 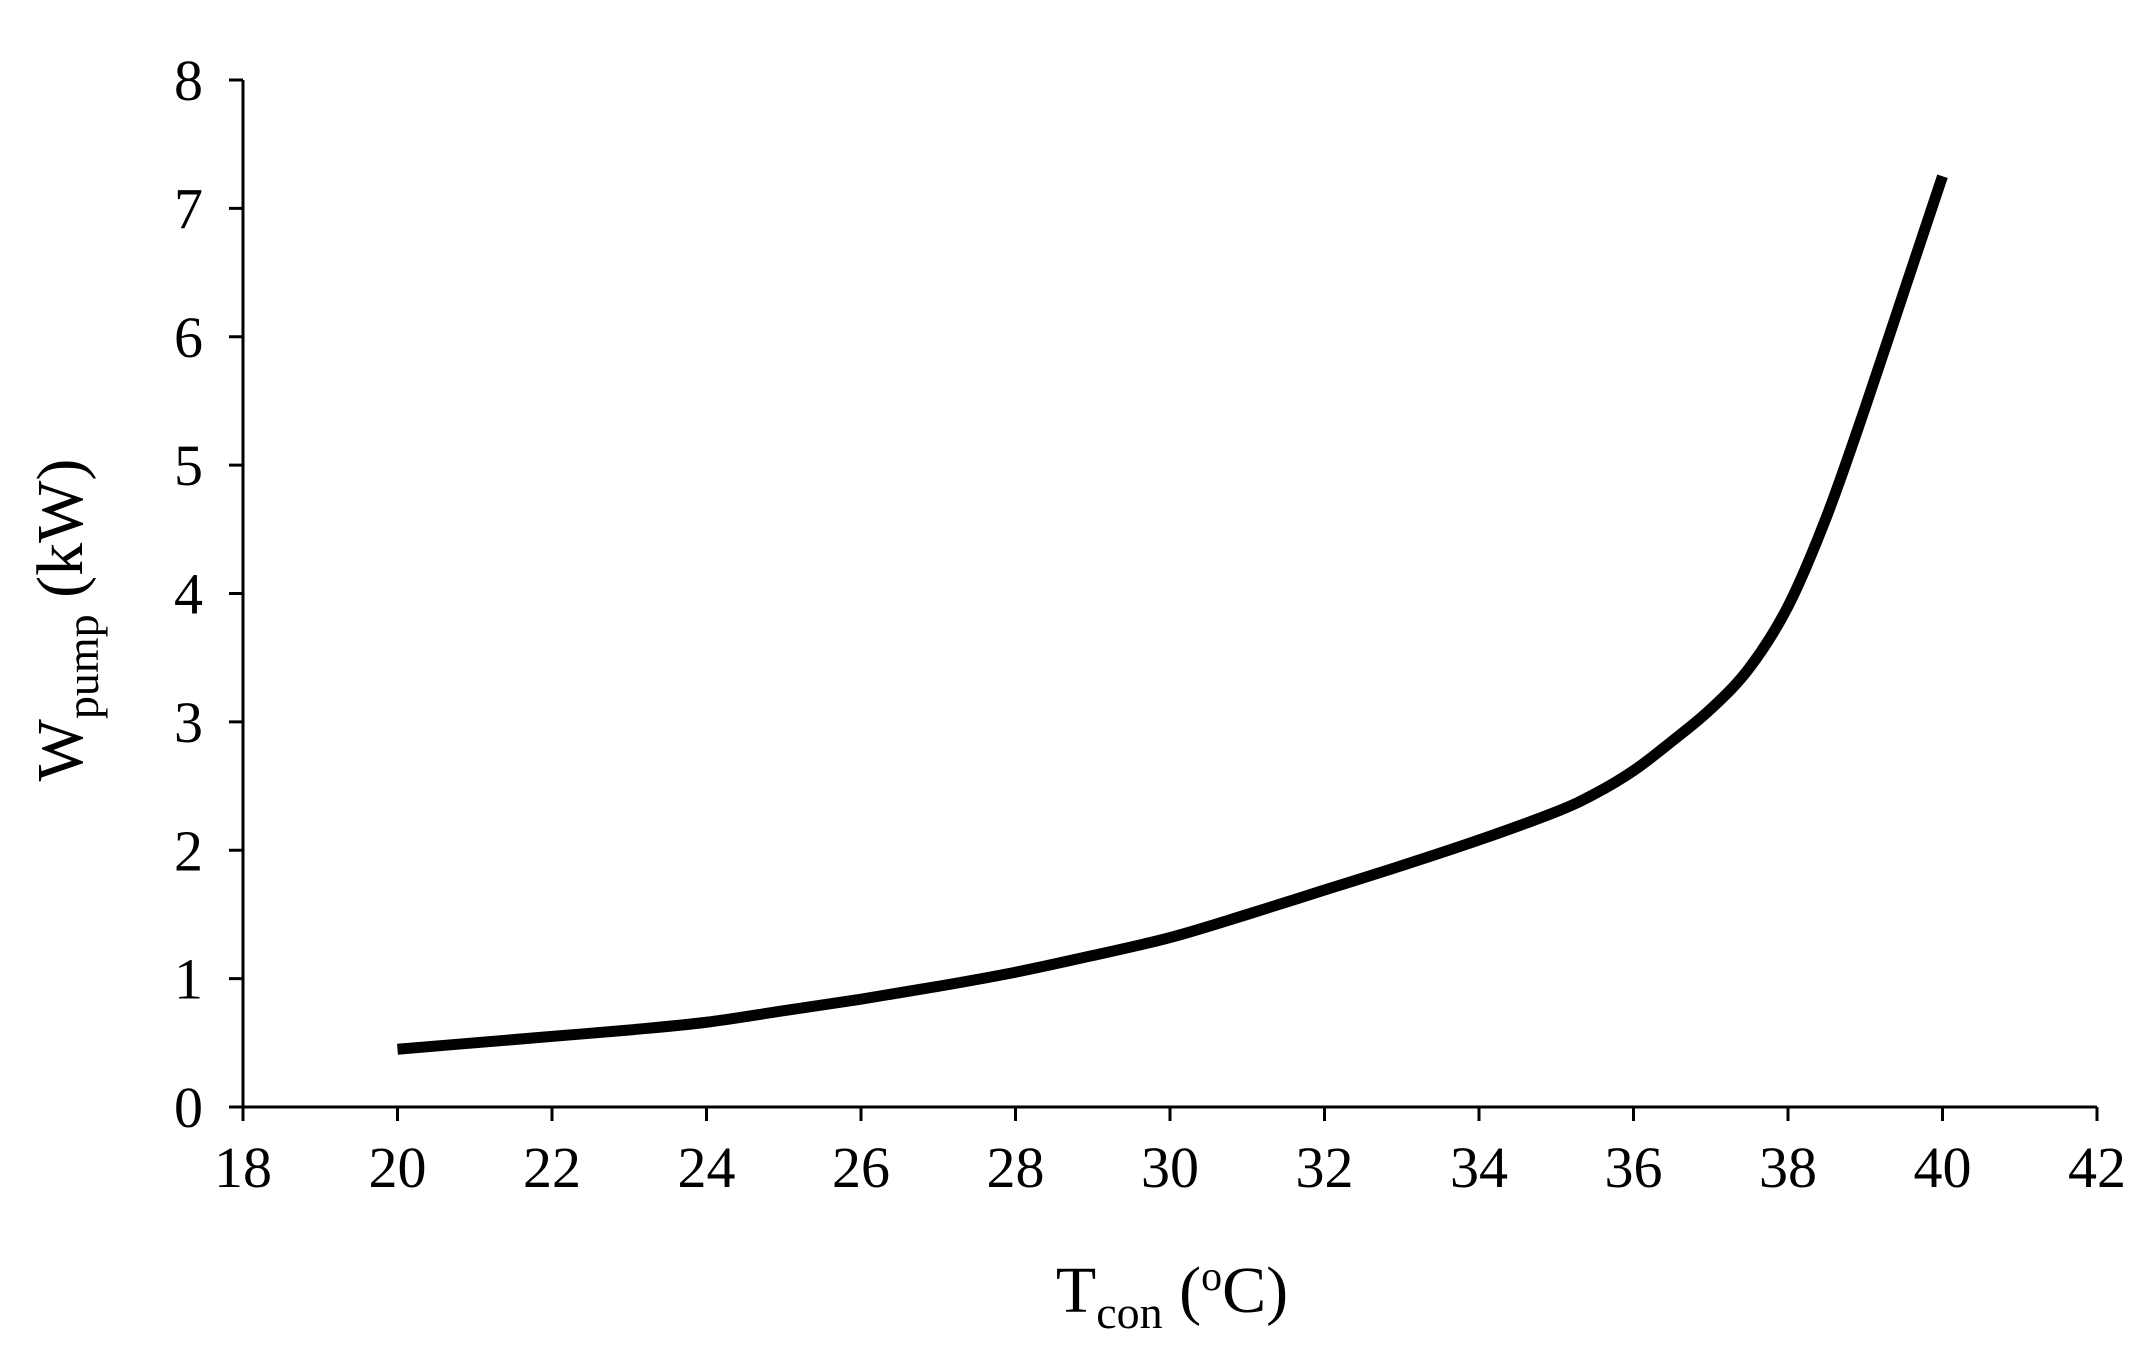 I want to click on x-axis-title-unit-close: C), so click(x=1255, y=1290).